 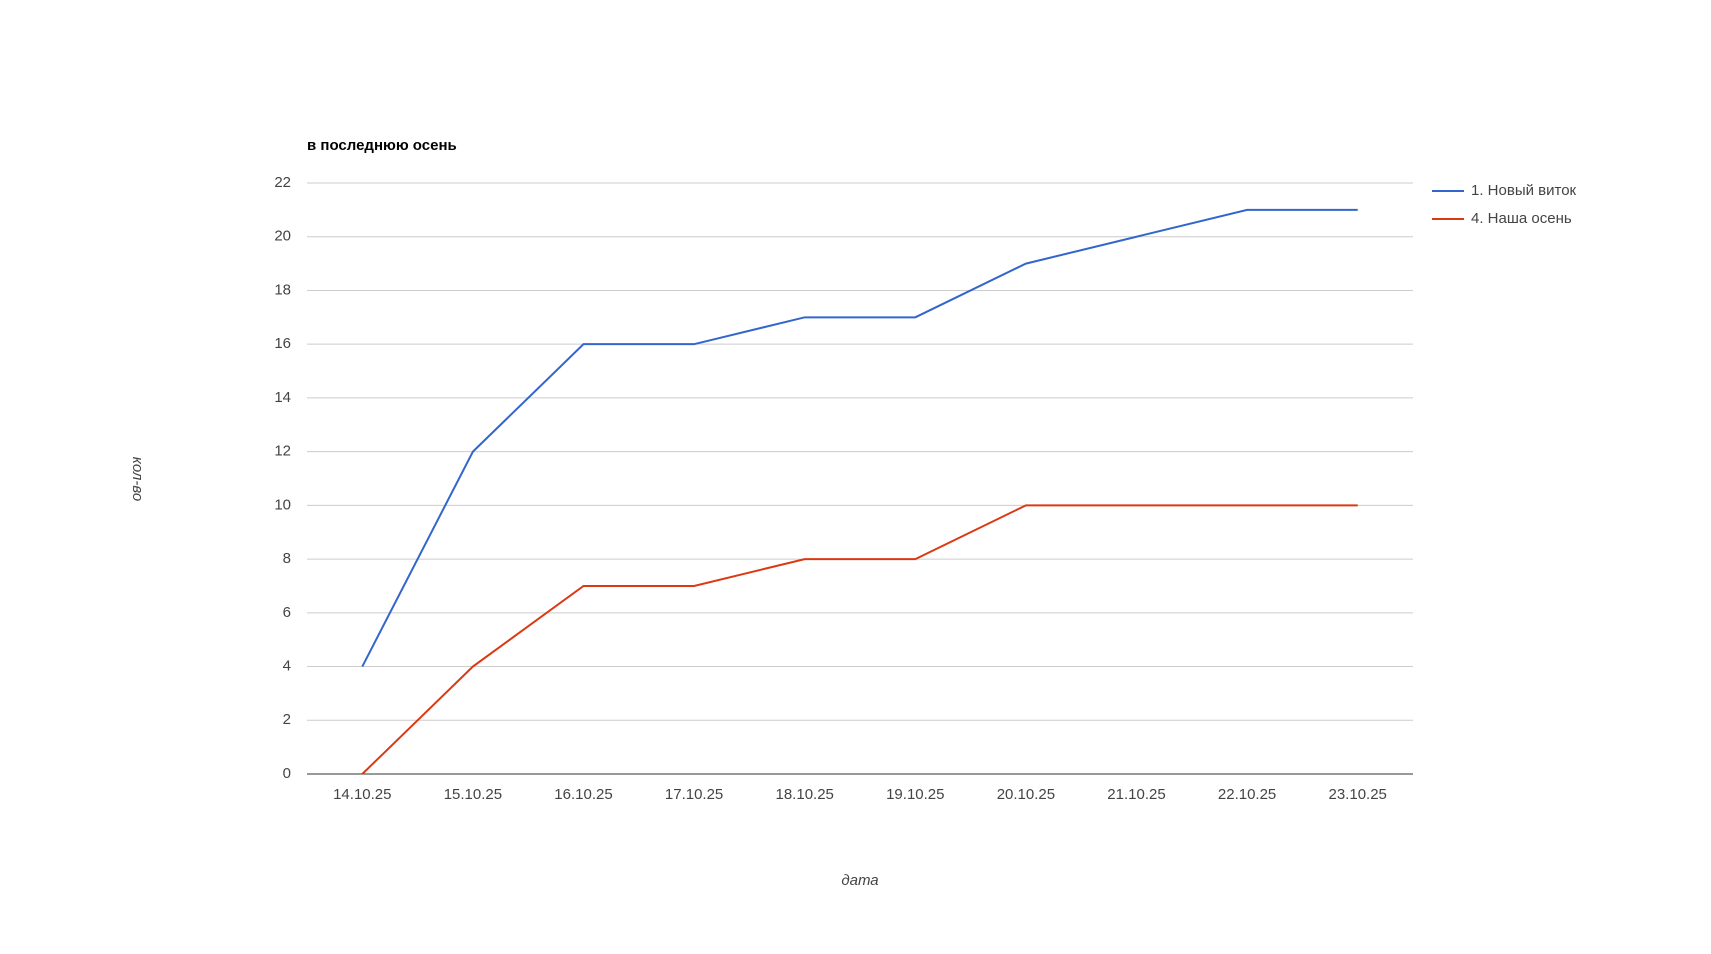 I want to click on y-tick-label: 0, so click(x=287, y=773).